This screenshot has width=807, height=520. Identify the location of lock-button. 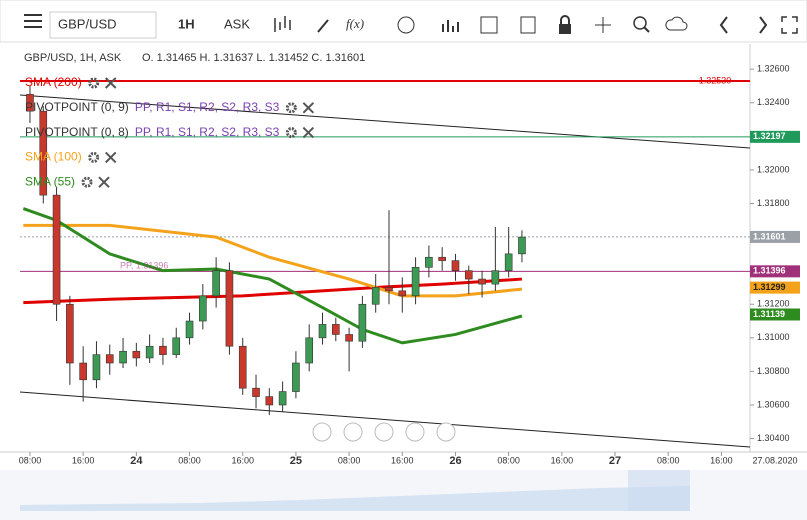
(565, 24).